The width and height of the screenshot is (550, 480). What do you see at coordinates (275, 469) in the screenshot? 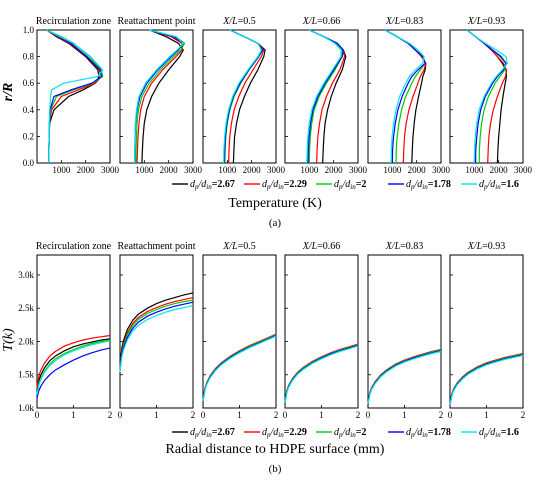
I see `caption-b: (b)` at bounding box center [275, 469].